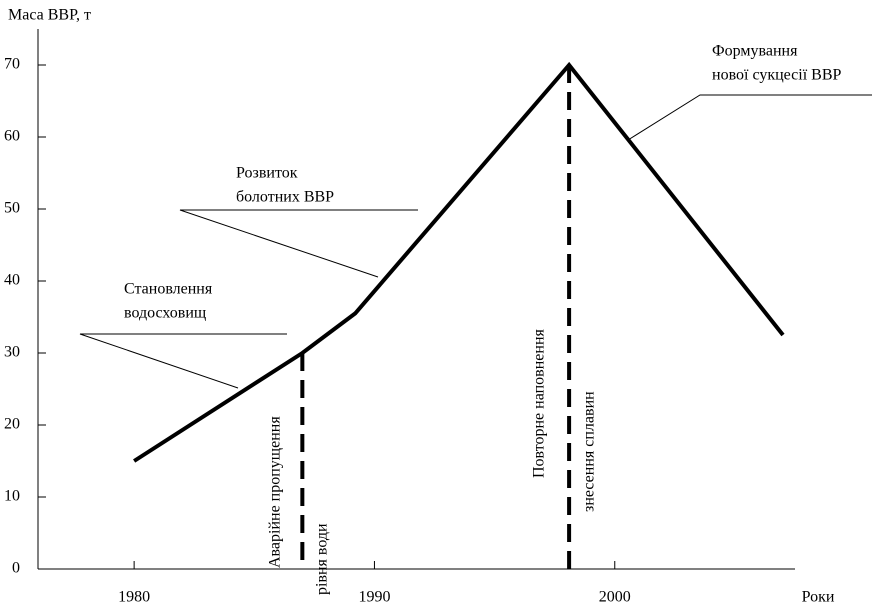  Describe the element at coordinates (12, 208) in the screenshot. I see `y-tick-label: 50` at that location.